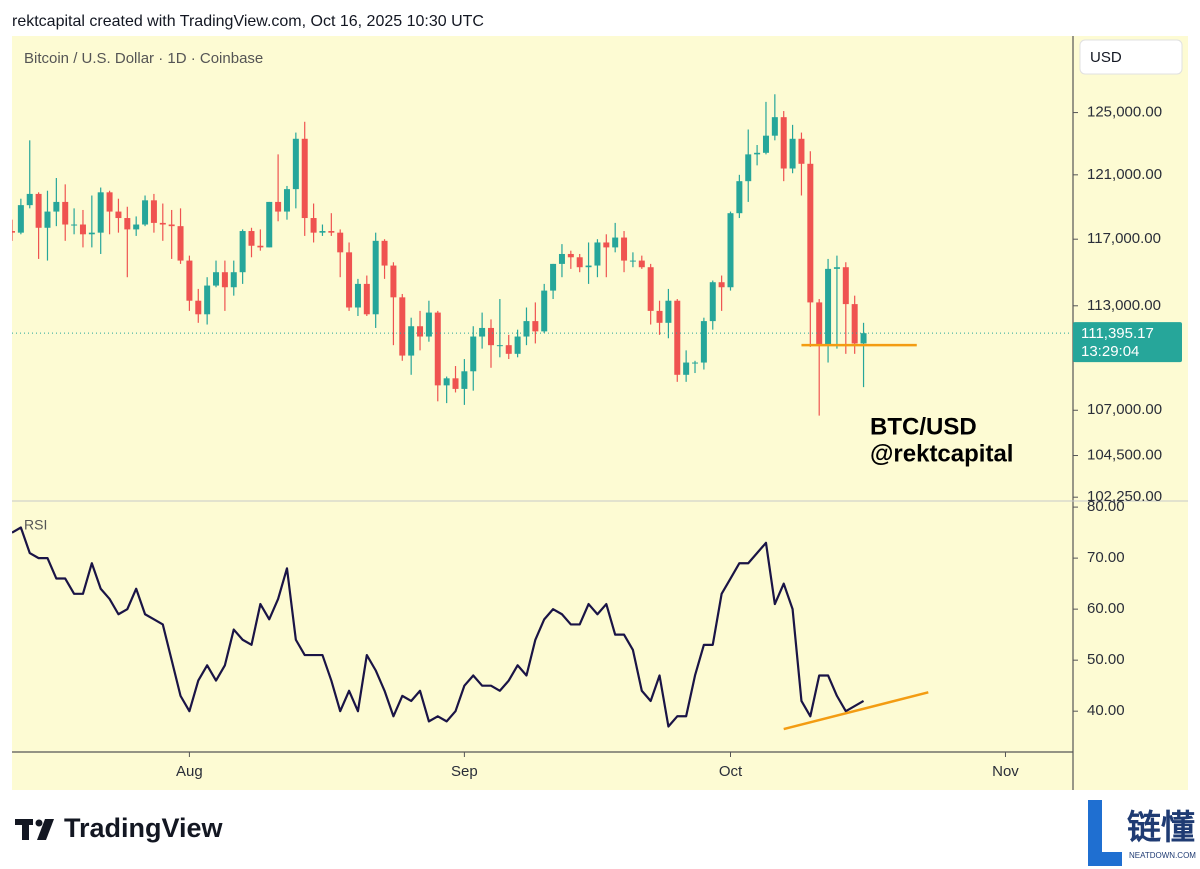 This screenshot has width=1200, height=869. I want to click on countdown: 13:29:04, so click(1110, 351).